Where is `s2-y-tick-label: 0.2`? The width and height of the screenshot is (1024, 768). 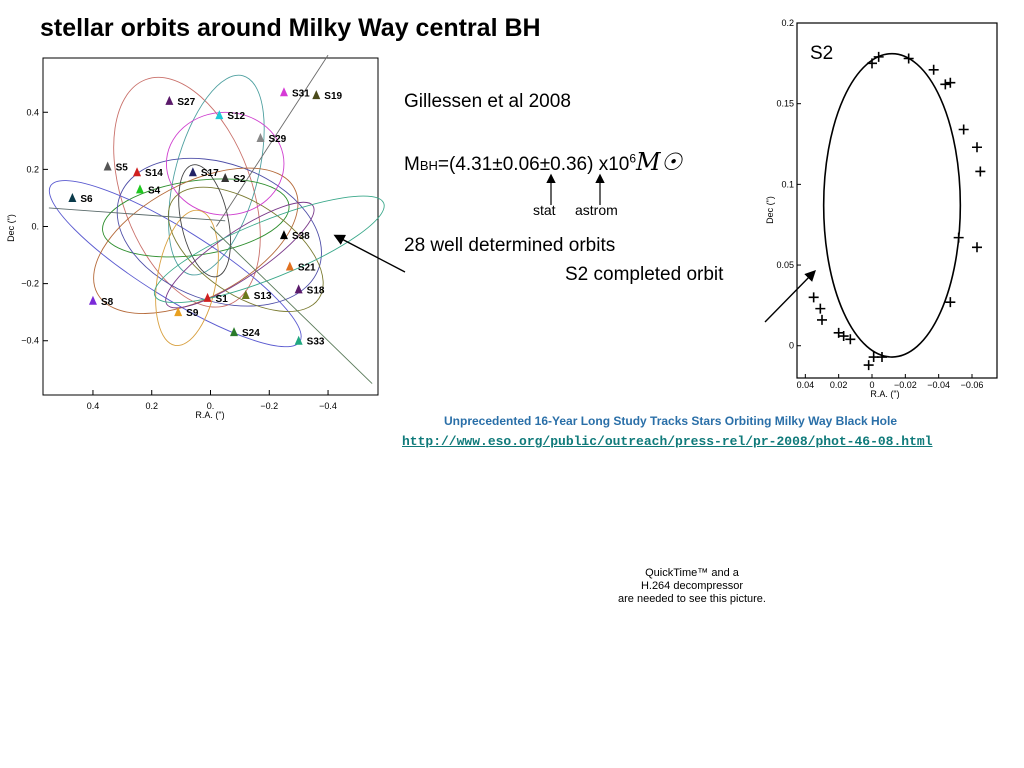
s2-y-tick-label: 0.2 is located at coordinates (787, 23).